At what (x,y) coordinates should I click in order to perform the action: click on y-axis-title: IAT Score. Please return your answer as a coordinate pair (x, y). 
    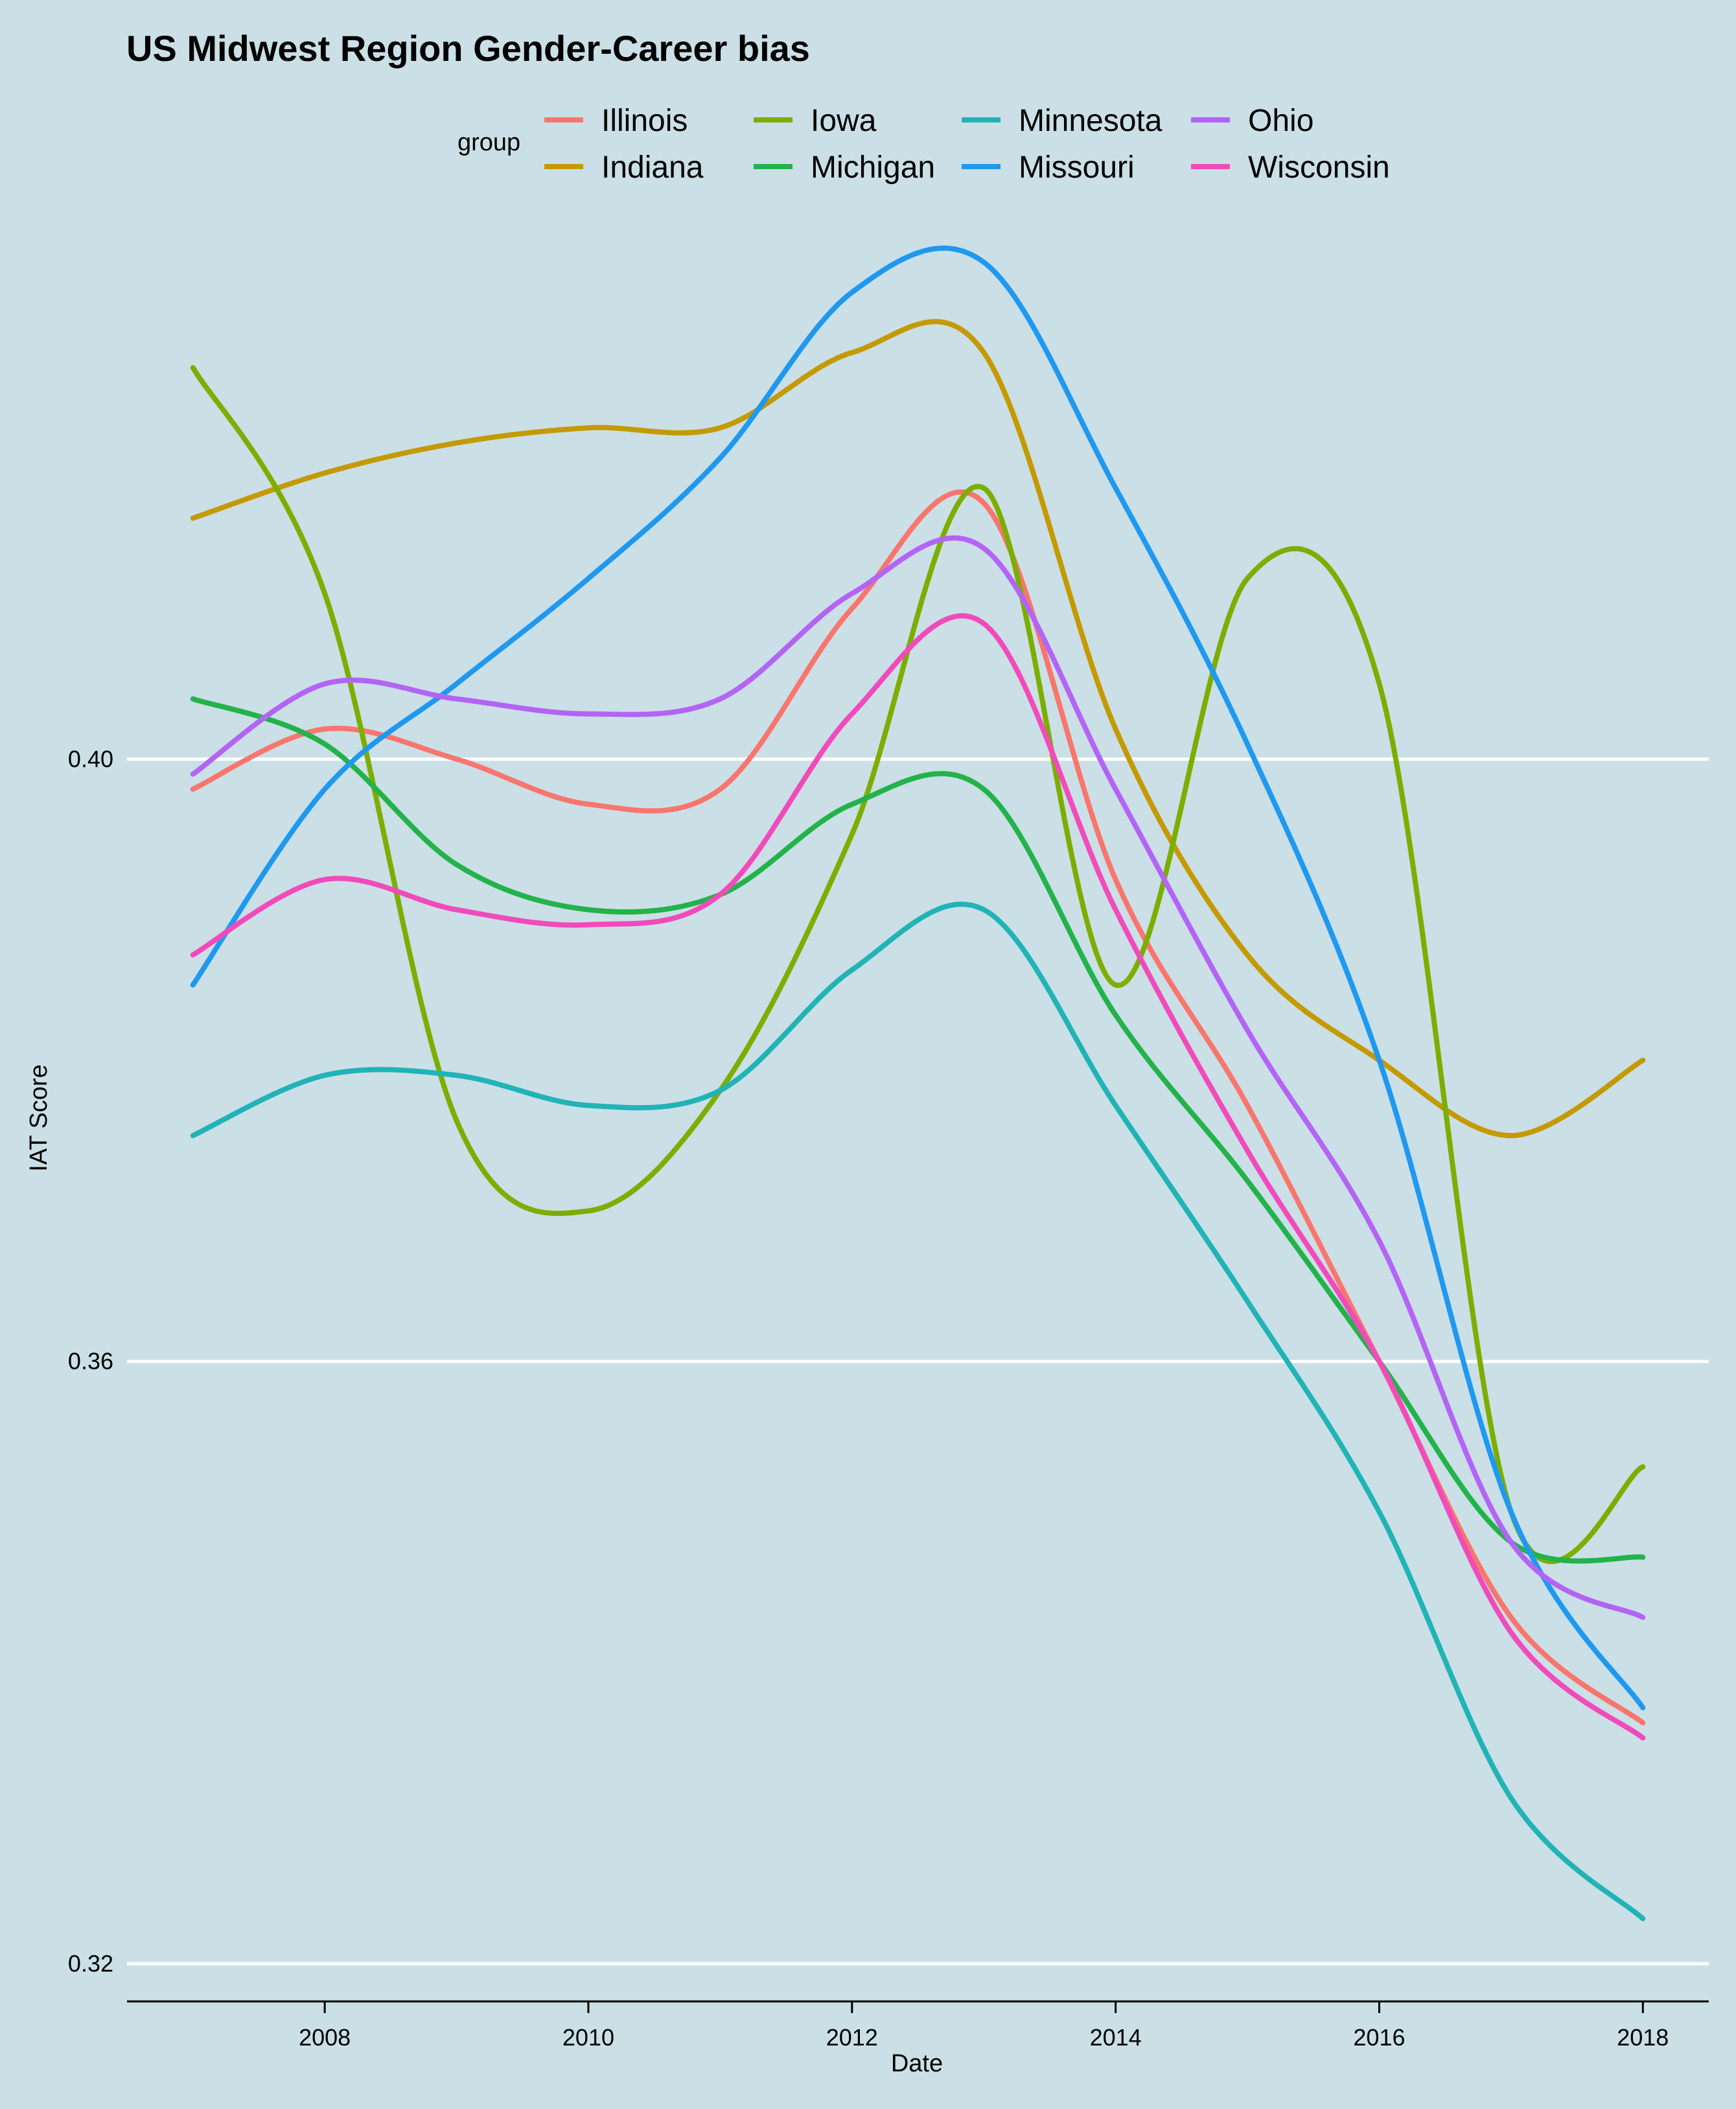
    Looking at the image, I should click on (38, 1117).